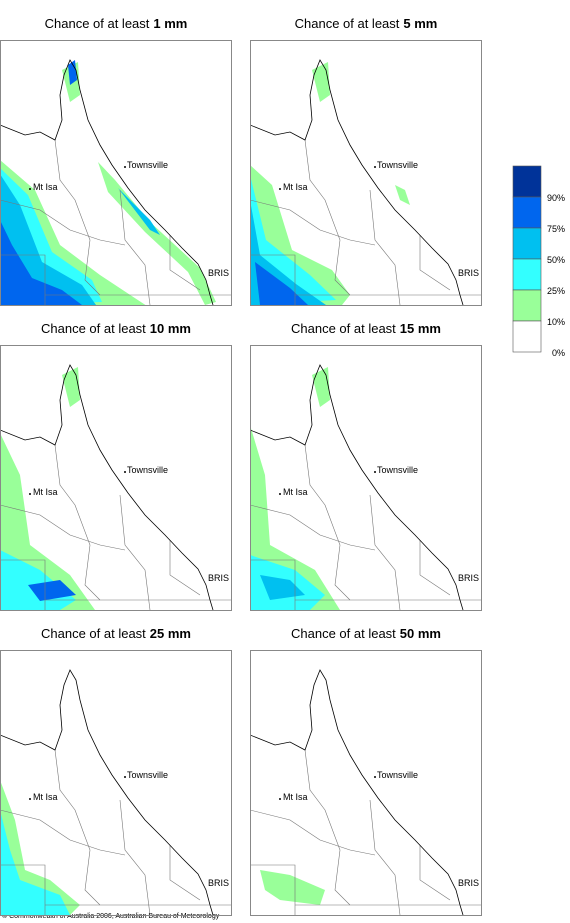  What do you see at coordinates (116, 633) in the screenshot?
I see `panel-title: Chance of at least 25 mm` at bounding box center [116, 633].